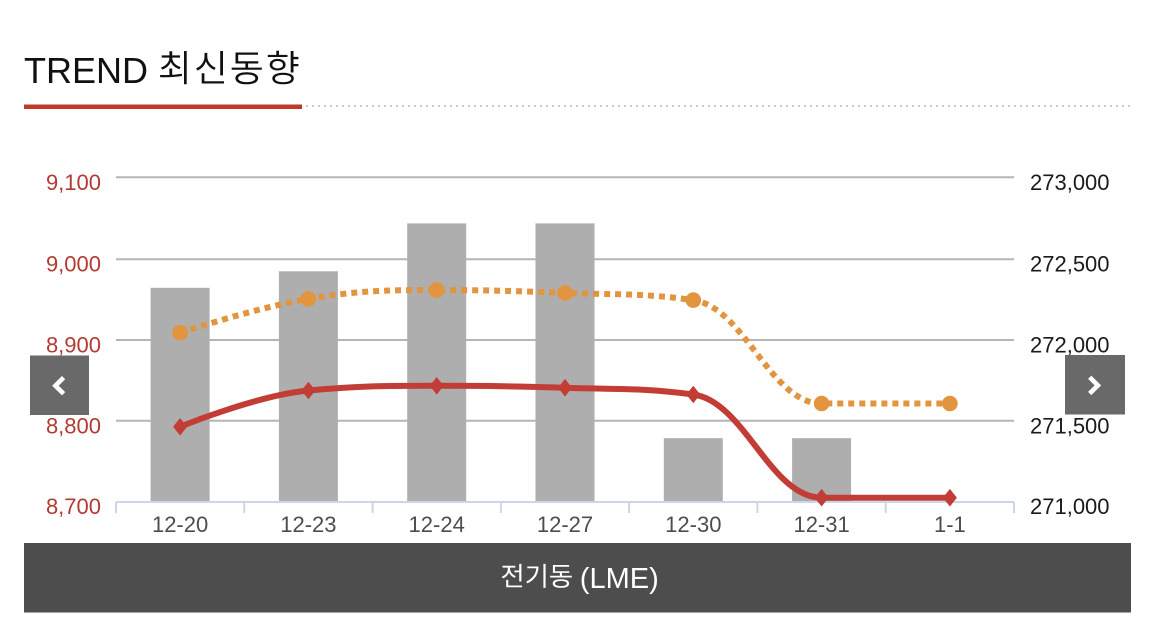  I want to click on svg-text: 12-27, so click(565, 524).